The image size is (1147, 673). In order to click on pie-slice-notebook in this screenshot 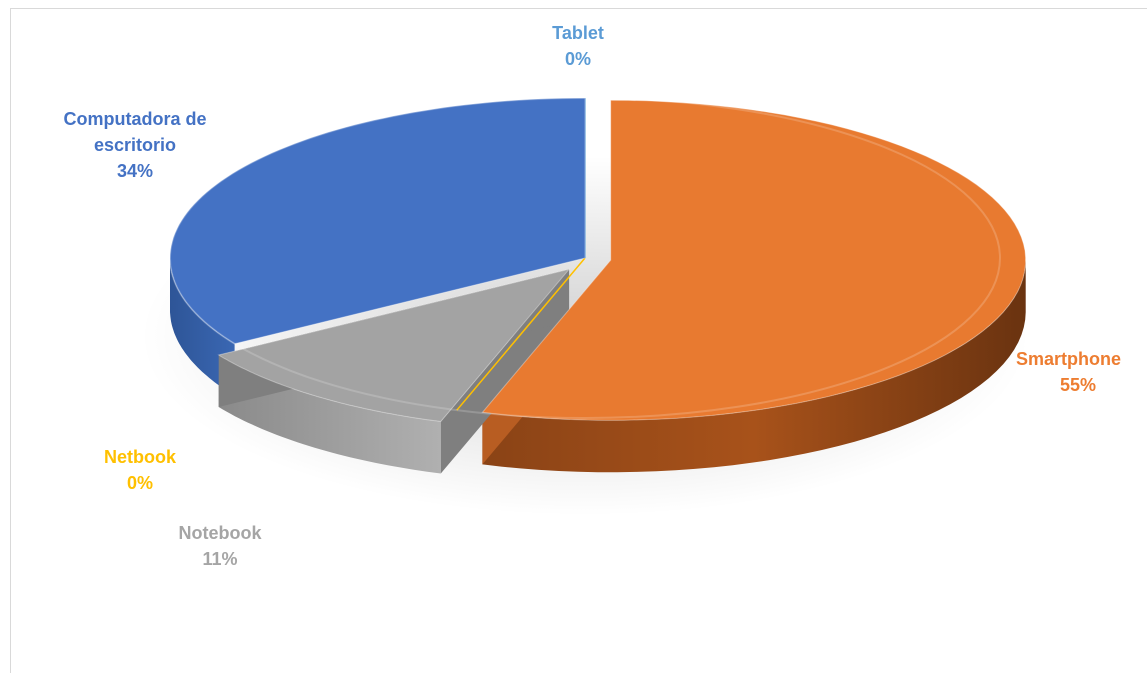, I will do `click(394, 345)`.